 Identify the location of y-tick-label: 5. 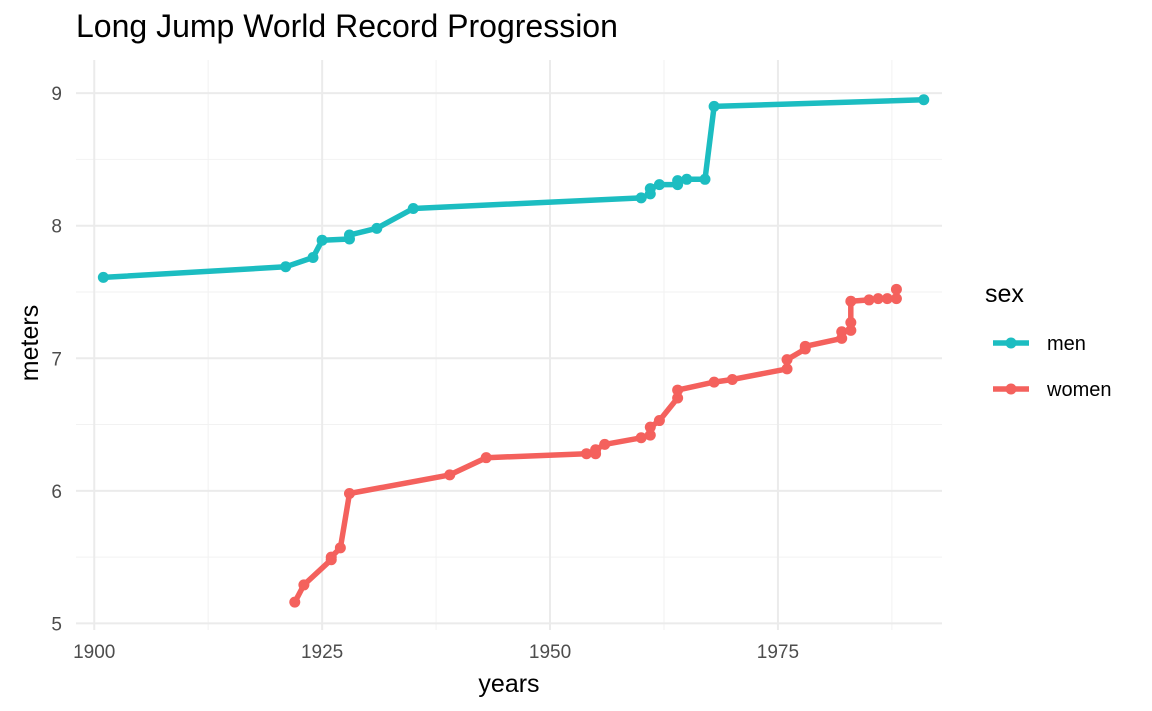
(56, 624).